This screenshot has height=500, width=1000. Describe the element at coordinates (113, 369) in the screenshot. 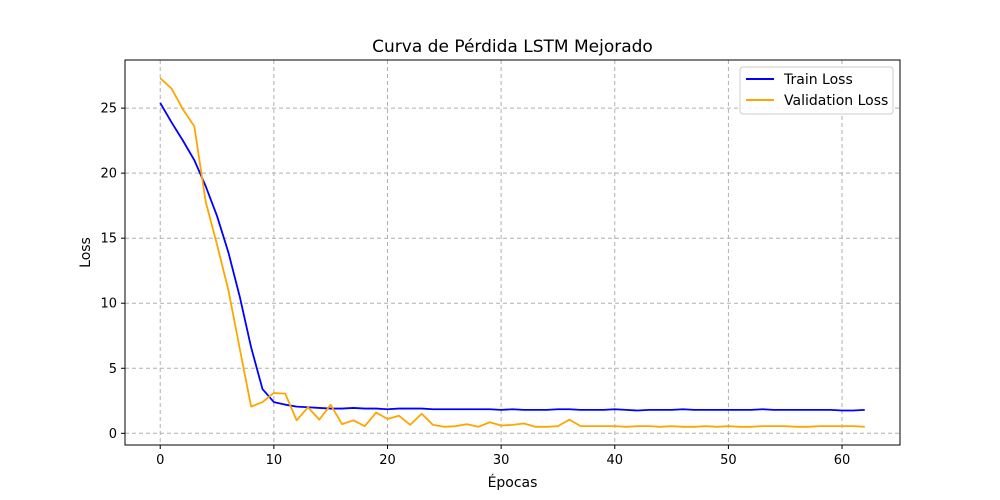

I see `y-tick-label: 5` at that location.